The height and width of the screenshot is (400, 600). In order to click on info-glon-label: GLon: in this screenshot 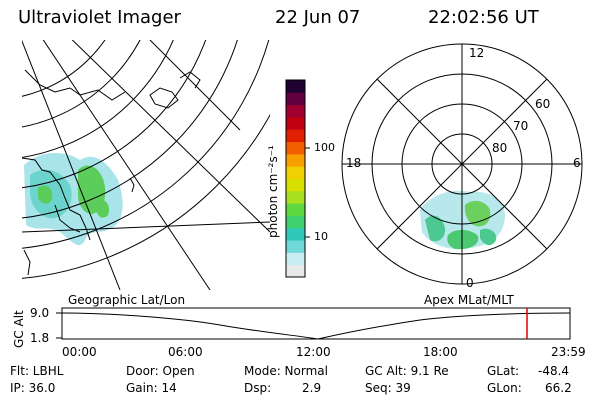, I will do `click(504, 388)`.